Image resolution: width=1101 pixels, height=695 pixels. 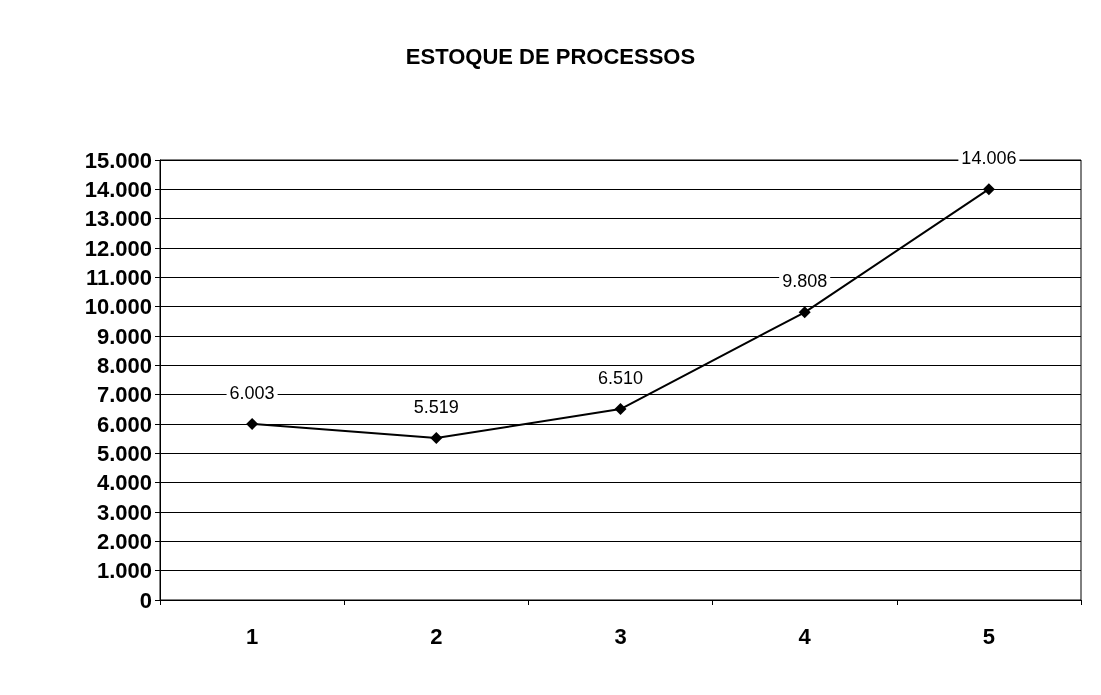 What do you see at coordinates (118, 160) in the screenshot?
I see `y-tick-label: 15.000` at bounding box center [118, 160].